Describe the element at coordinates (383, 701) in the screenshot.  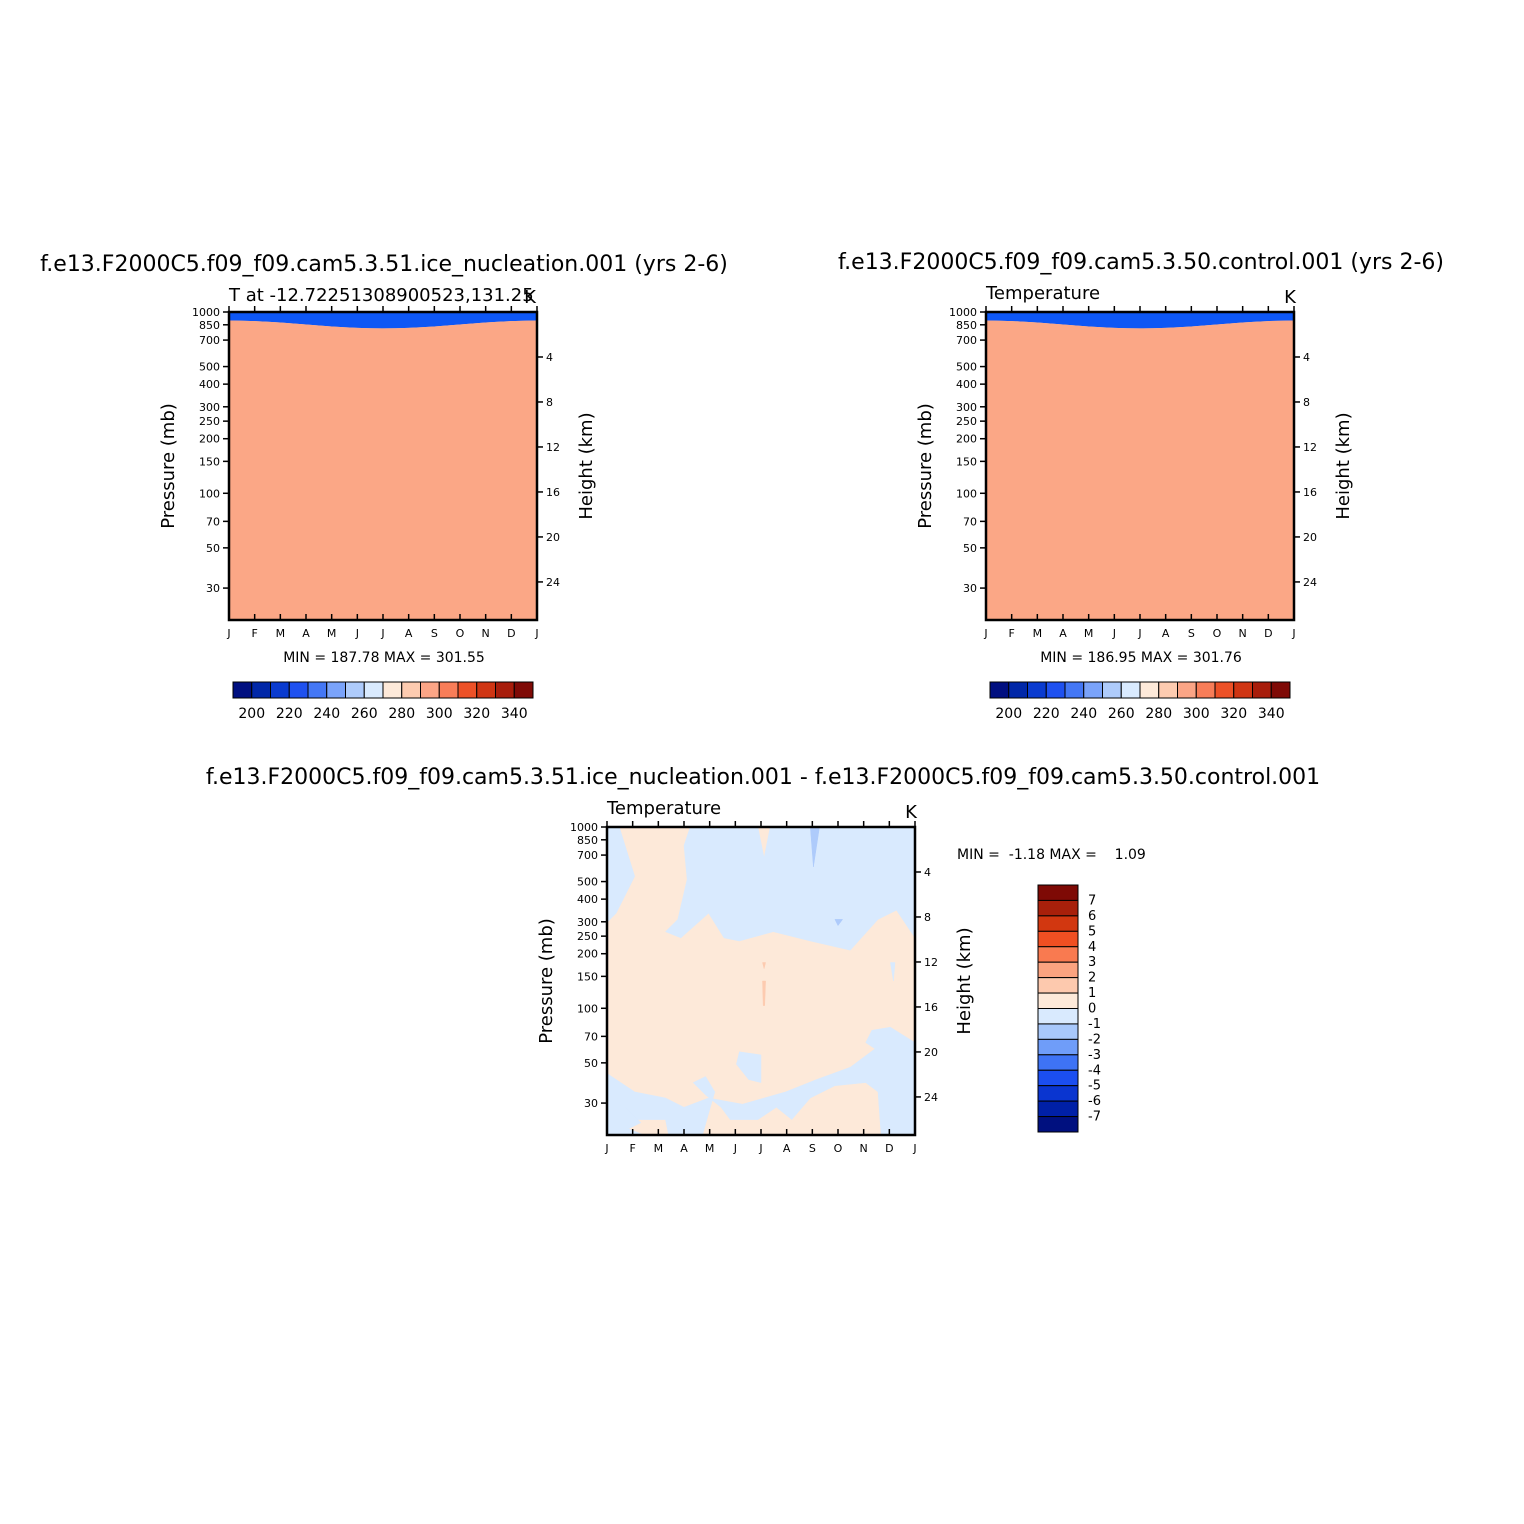
I see `left-colorbar: 200 220 240 260 280 300 320 340` at that location.